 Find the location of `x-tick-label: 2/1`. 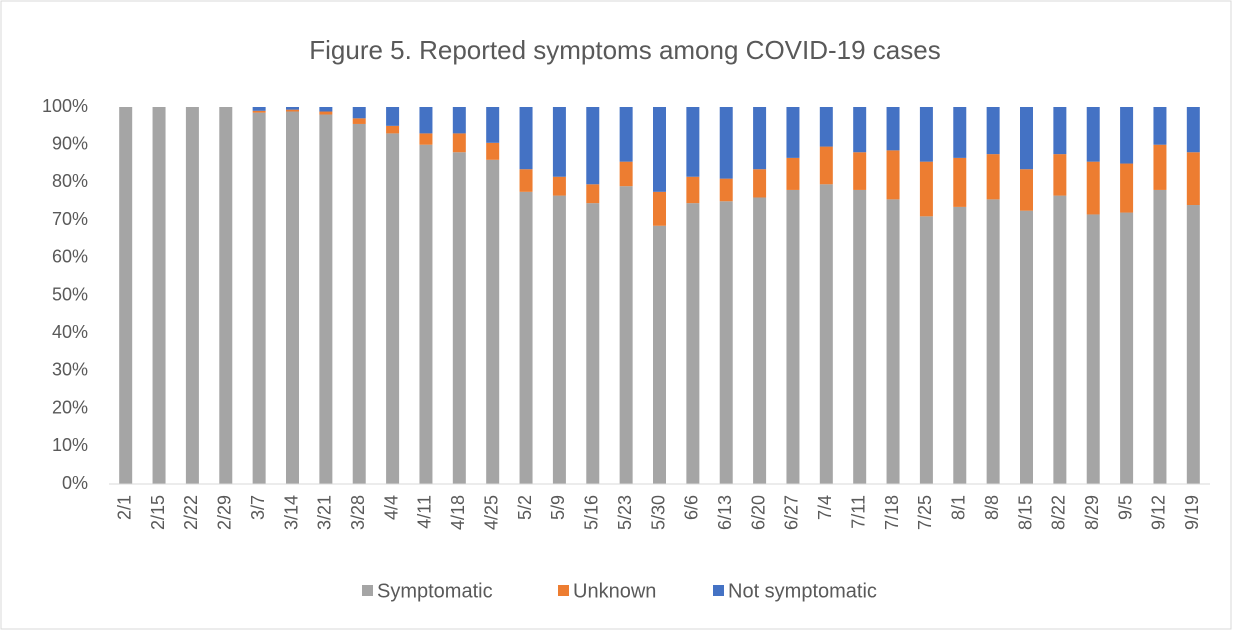

x-tick-label: 2/1 is located at coordinates (124, 507).